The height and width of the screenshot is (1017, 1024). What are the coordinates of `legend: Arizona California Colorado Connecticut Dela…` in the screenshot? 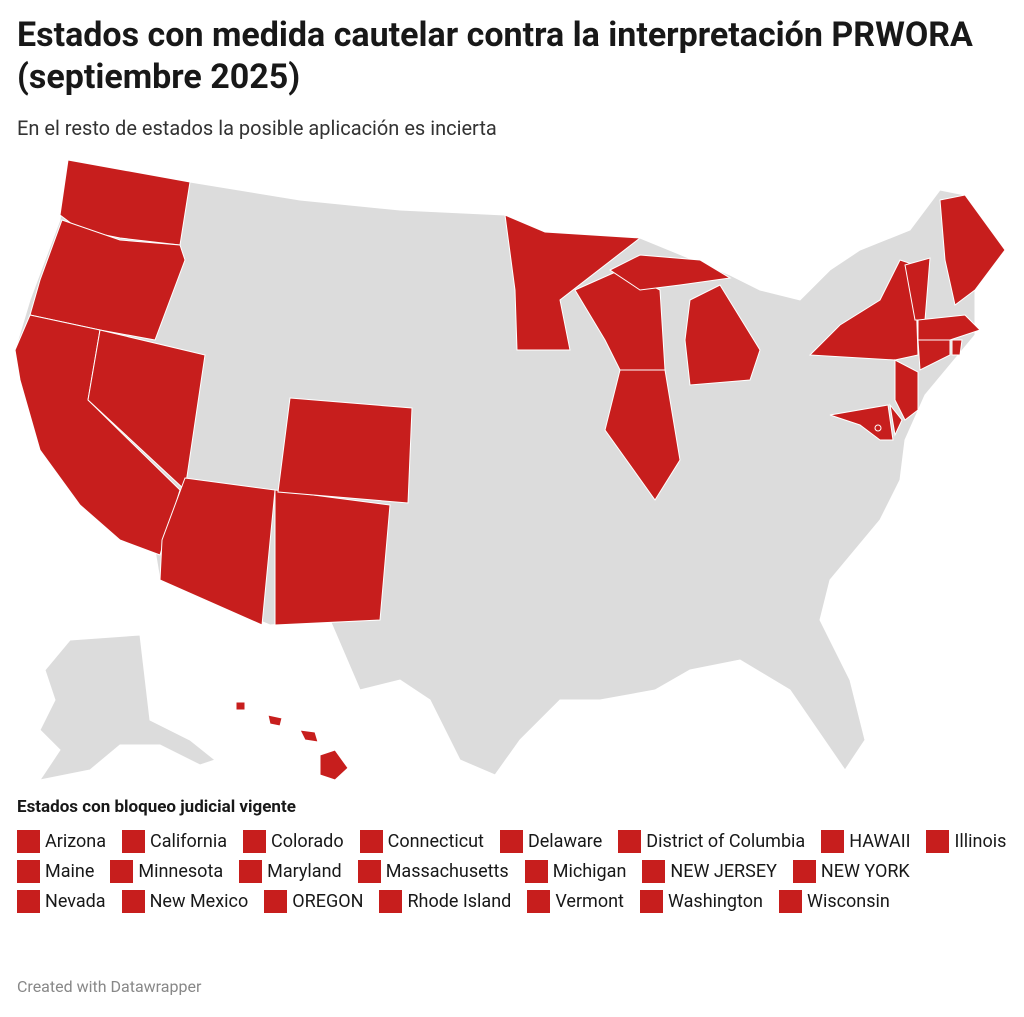 It's located at (512, 871).